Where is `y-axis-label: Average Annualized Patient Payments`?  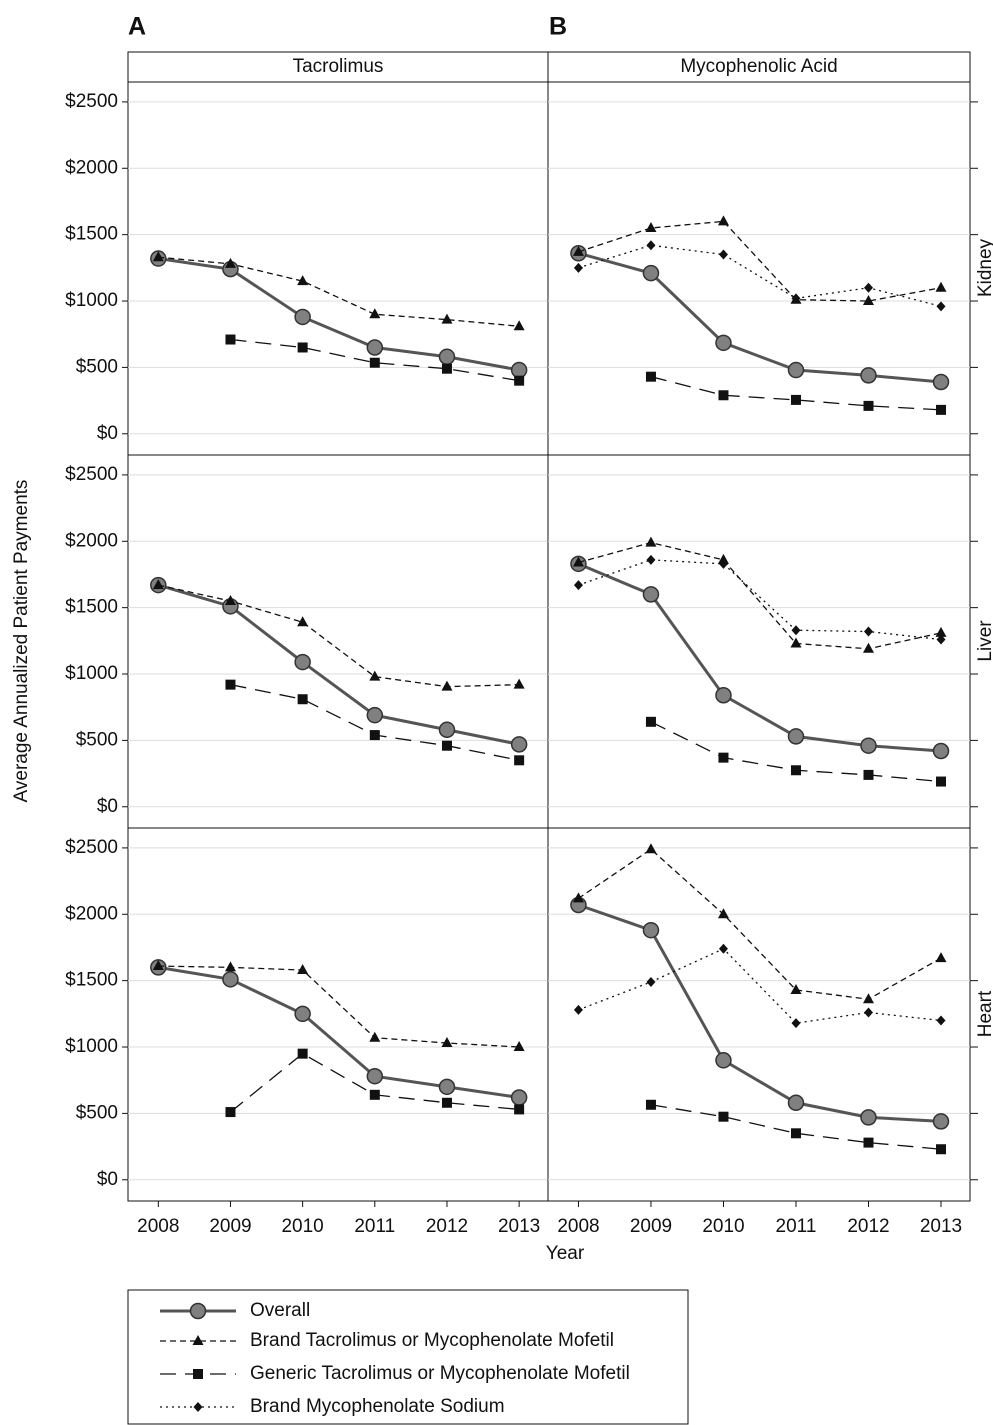 y-axis-label: Average Annualized Patient Payments is located at coordinates (21, 641).